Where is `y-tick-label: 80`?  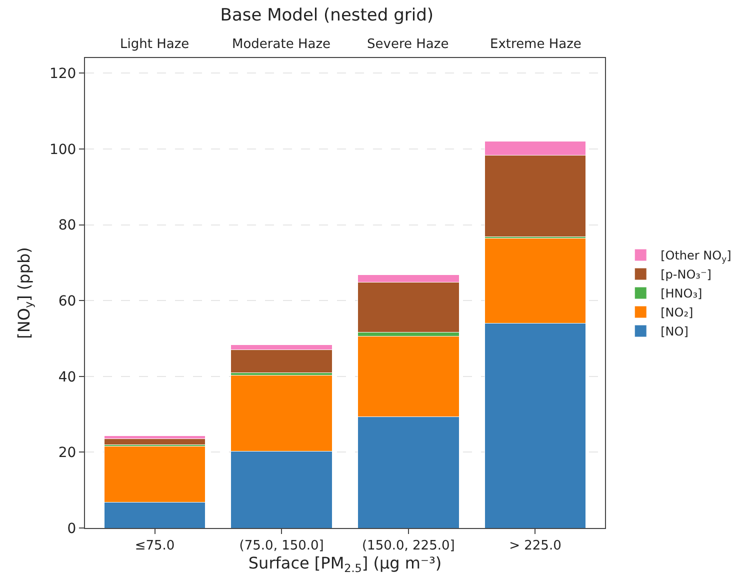
y-tick-label: 80 is located at coordinates (67, 226).